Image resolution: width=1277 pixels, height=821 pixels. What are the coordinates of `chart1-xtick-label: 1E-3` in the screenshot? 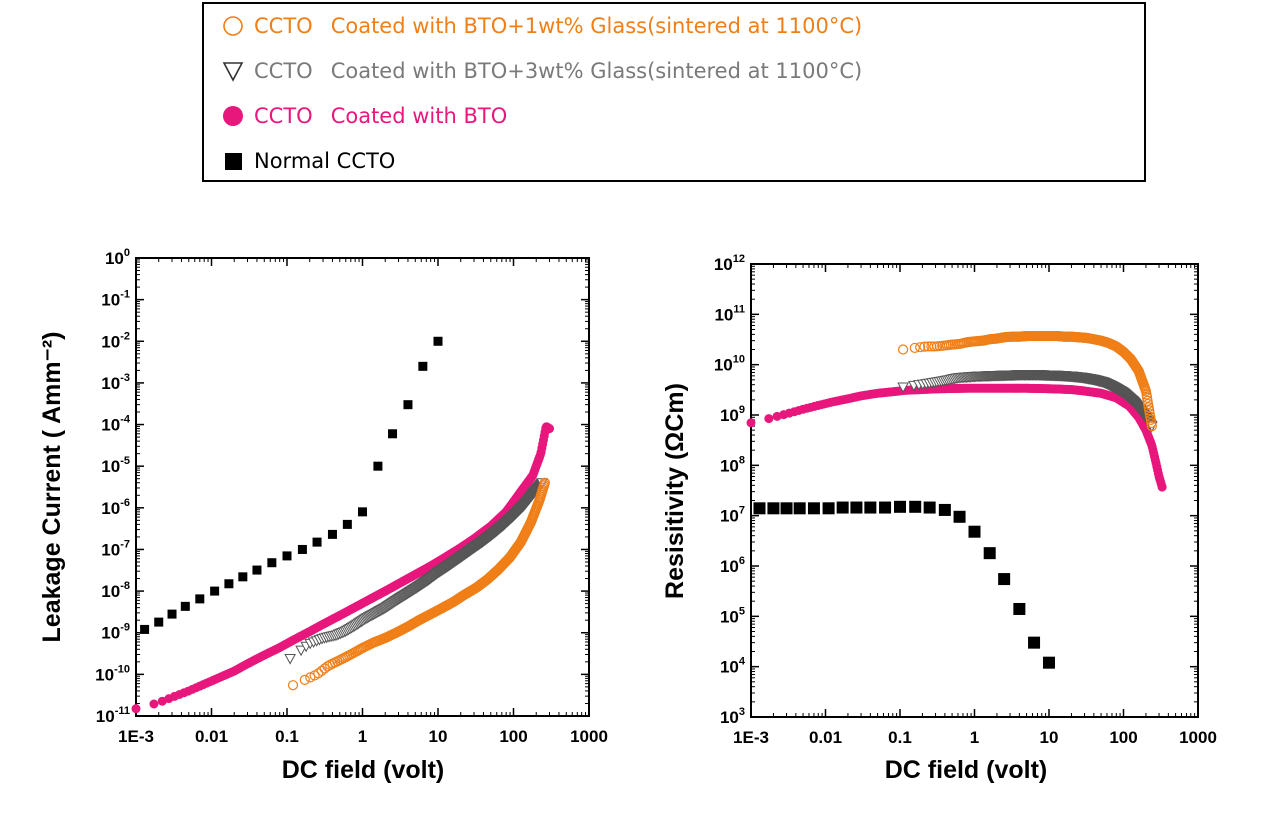 It's located at (136, 736).